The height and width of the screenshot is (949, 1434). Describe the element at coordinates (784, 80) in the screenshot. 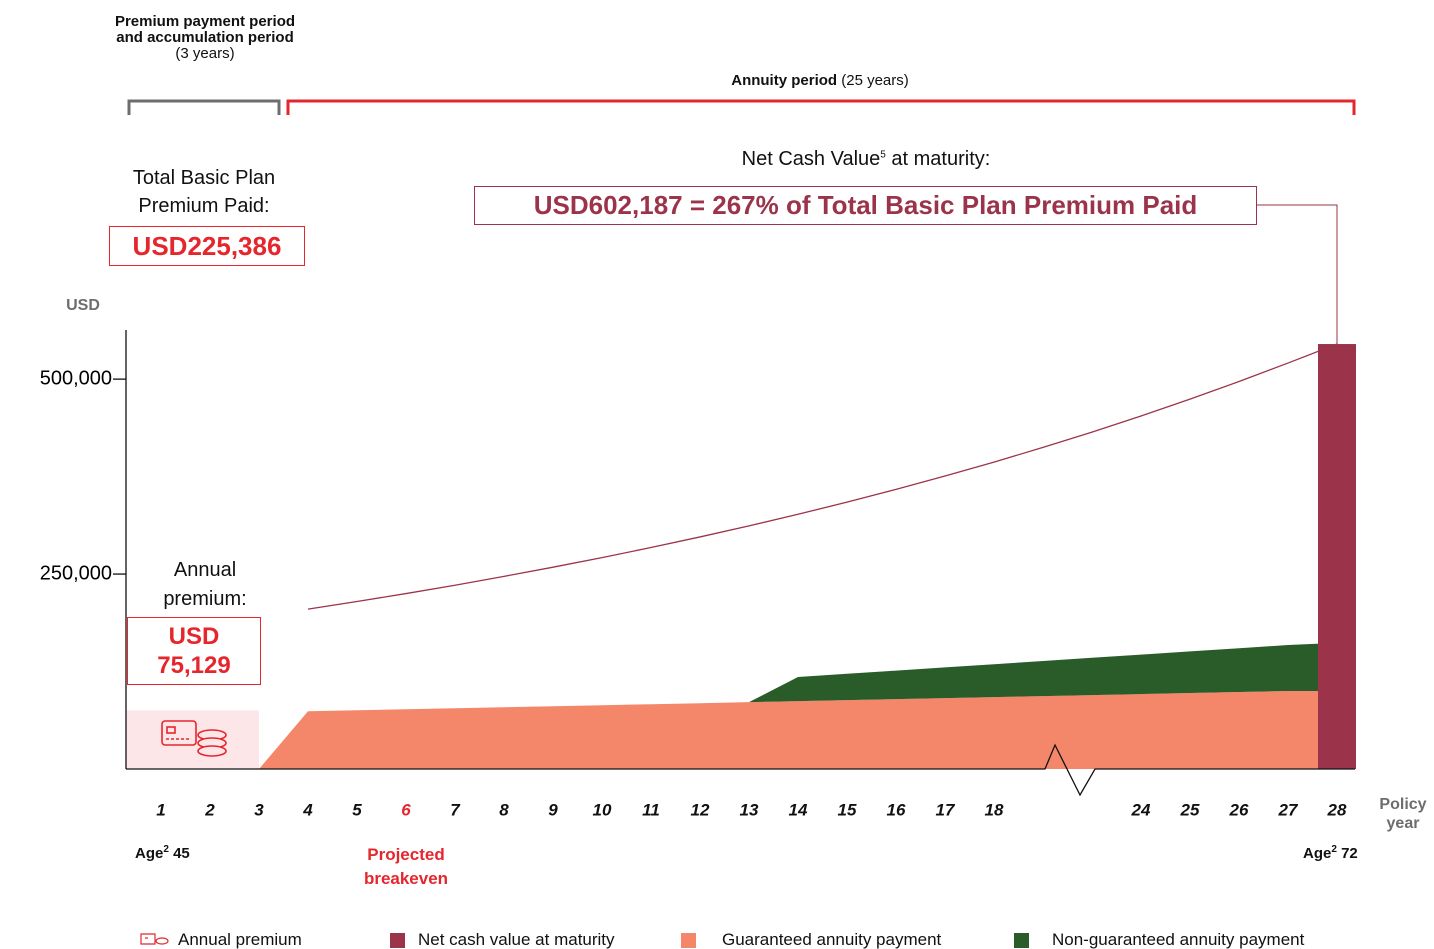

I see `period-bold: Annuity period` at that location.